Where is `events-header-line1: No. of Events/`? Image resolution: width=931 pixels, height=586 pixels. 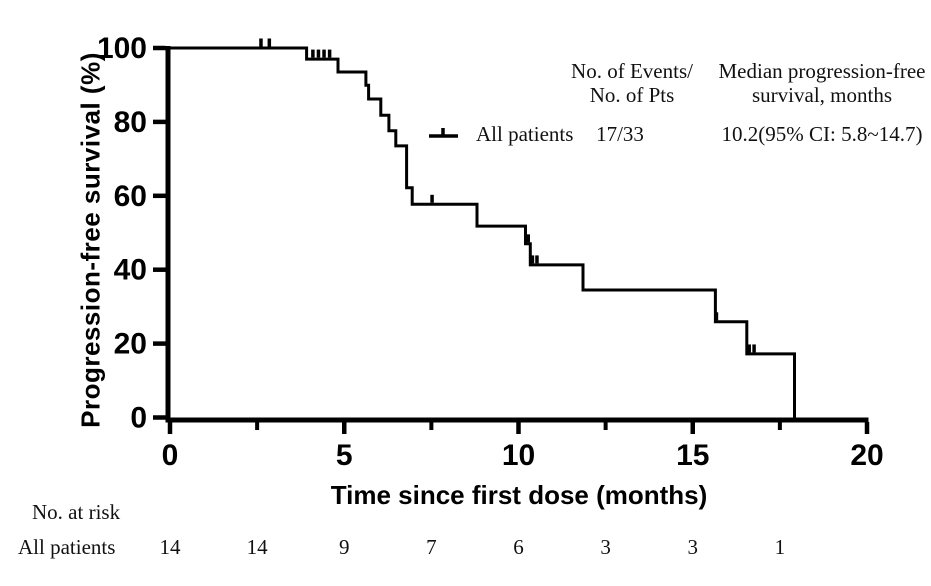 events-header-line1: No. of Events/ is located at coordinates (632, 71).